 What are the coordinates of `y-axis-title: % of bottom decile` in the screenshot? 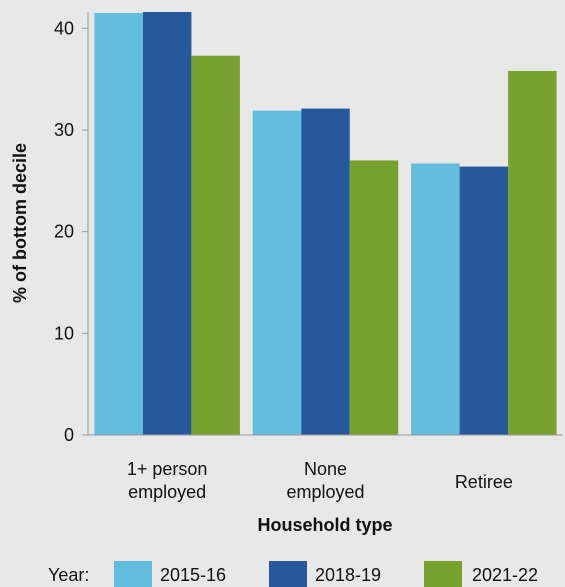 It's located at (20, 223).